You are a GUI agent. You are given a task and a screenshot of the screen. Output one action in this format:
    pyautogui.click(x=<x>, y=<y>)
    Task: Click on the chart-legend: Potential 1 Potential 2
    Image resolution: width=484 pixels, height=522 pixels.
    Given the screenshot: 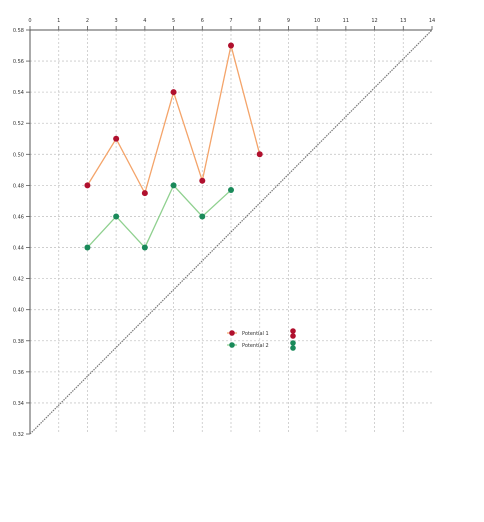 What is the action you would take?
    pyautogui.click(x=261, y=339)
    